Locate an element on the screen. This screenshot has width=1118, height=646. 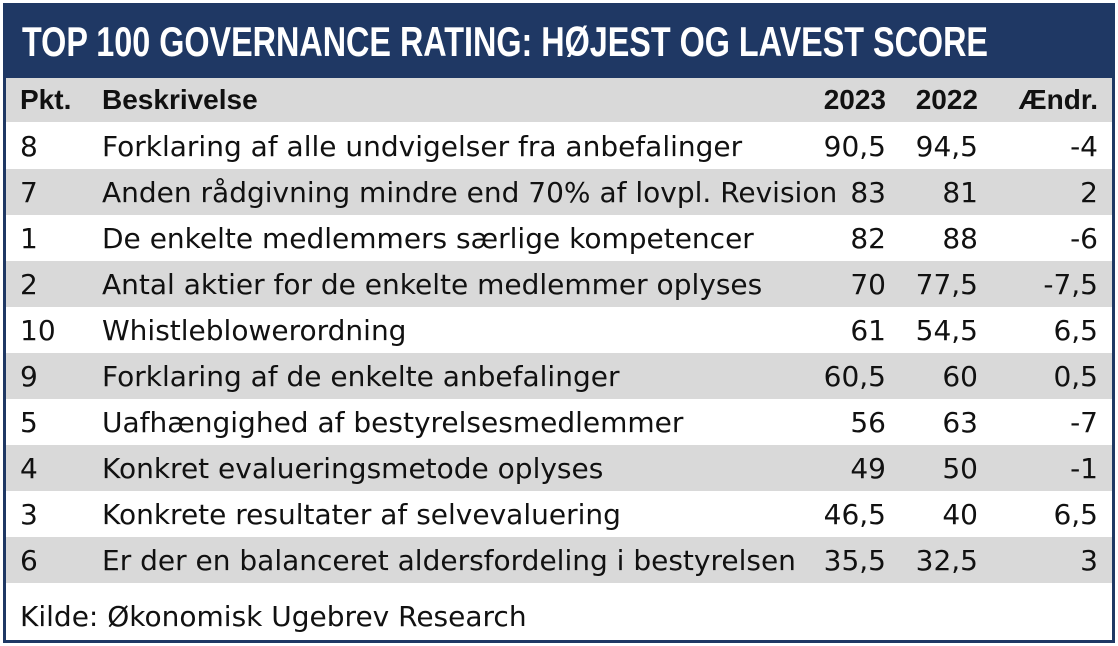
table-cell: -7,5 is located at coordinates (1070, 284).